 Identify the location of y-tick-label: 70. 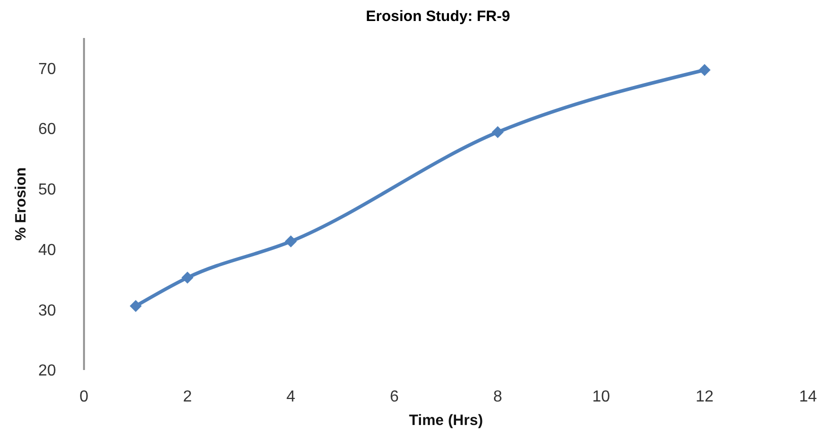
(47, 69).